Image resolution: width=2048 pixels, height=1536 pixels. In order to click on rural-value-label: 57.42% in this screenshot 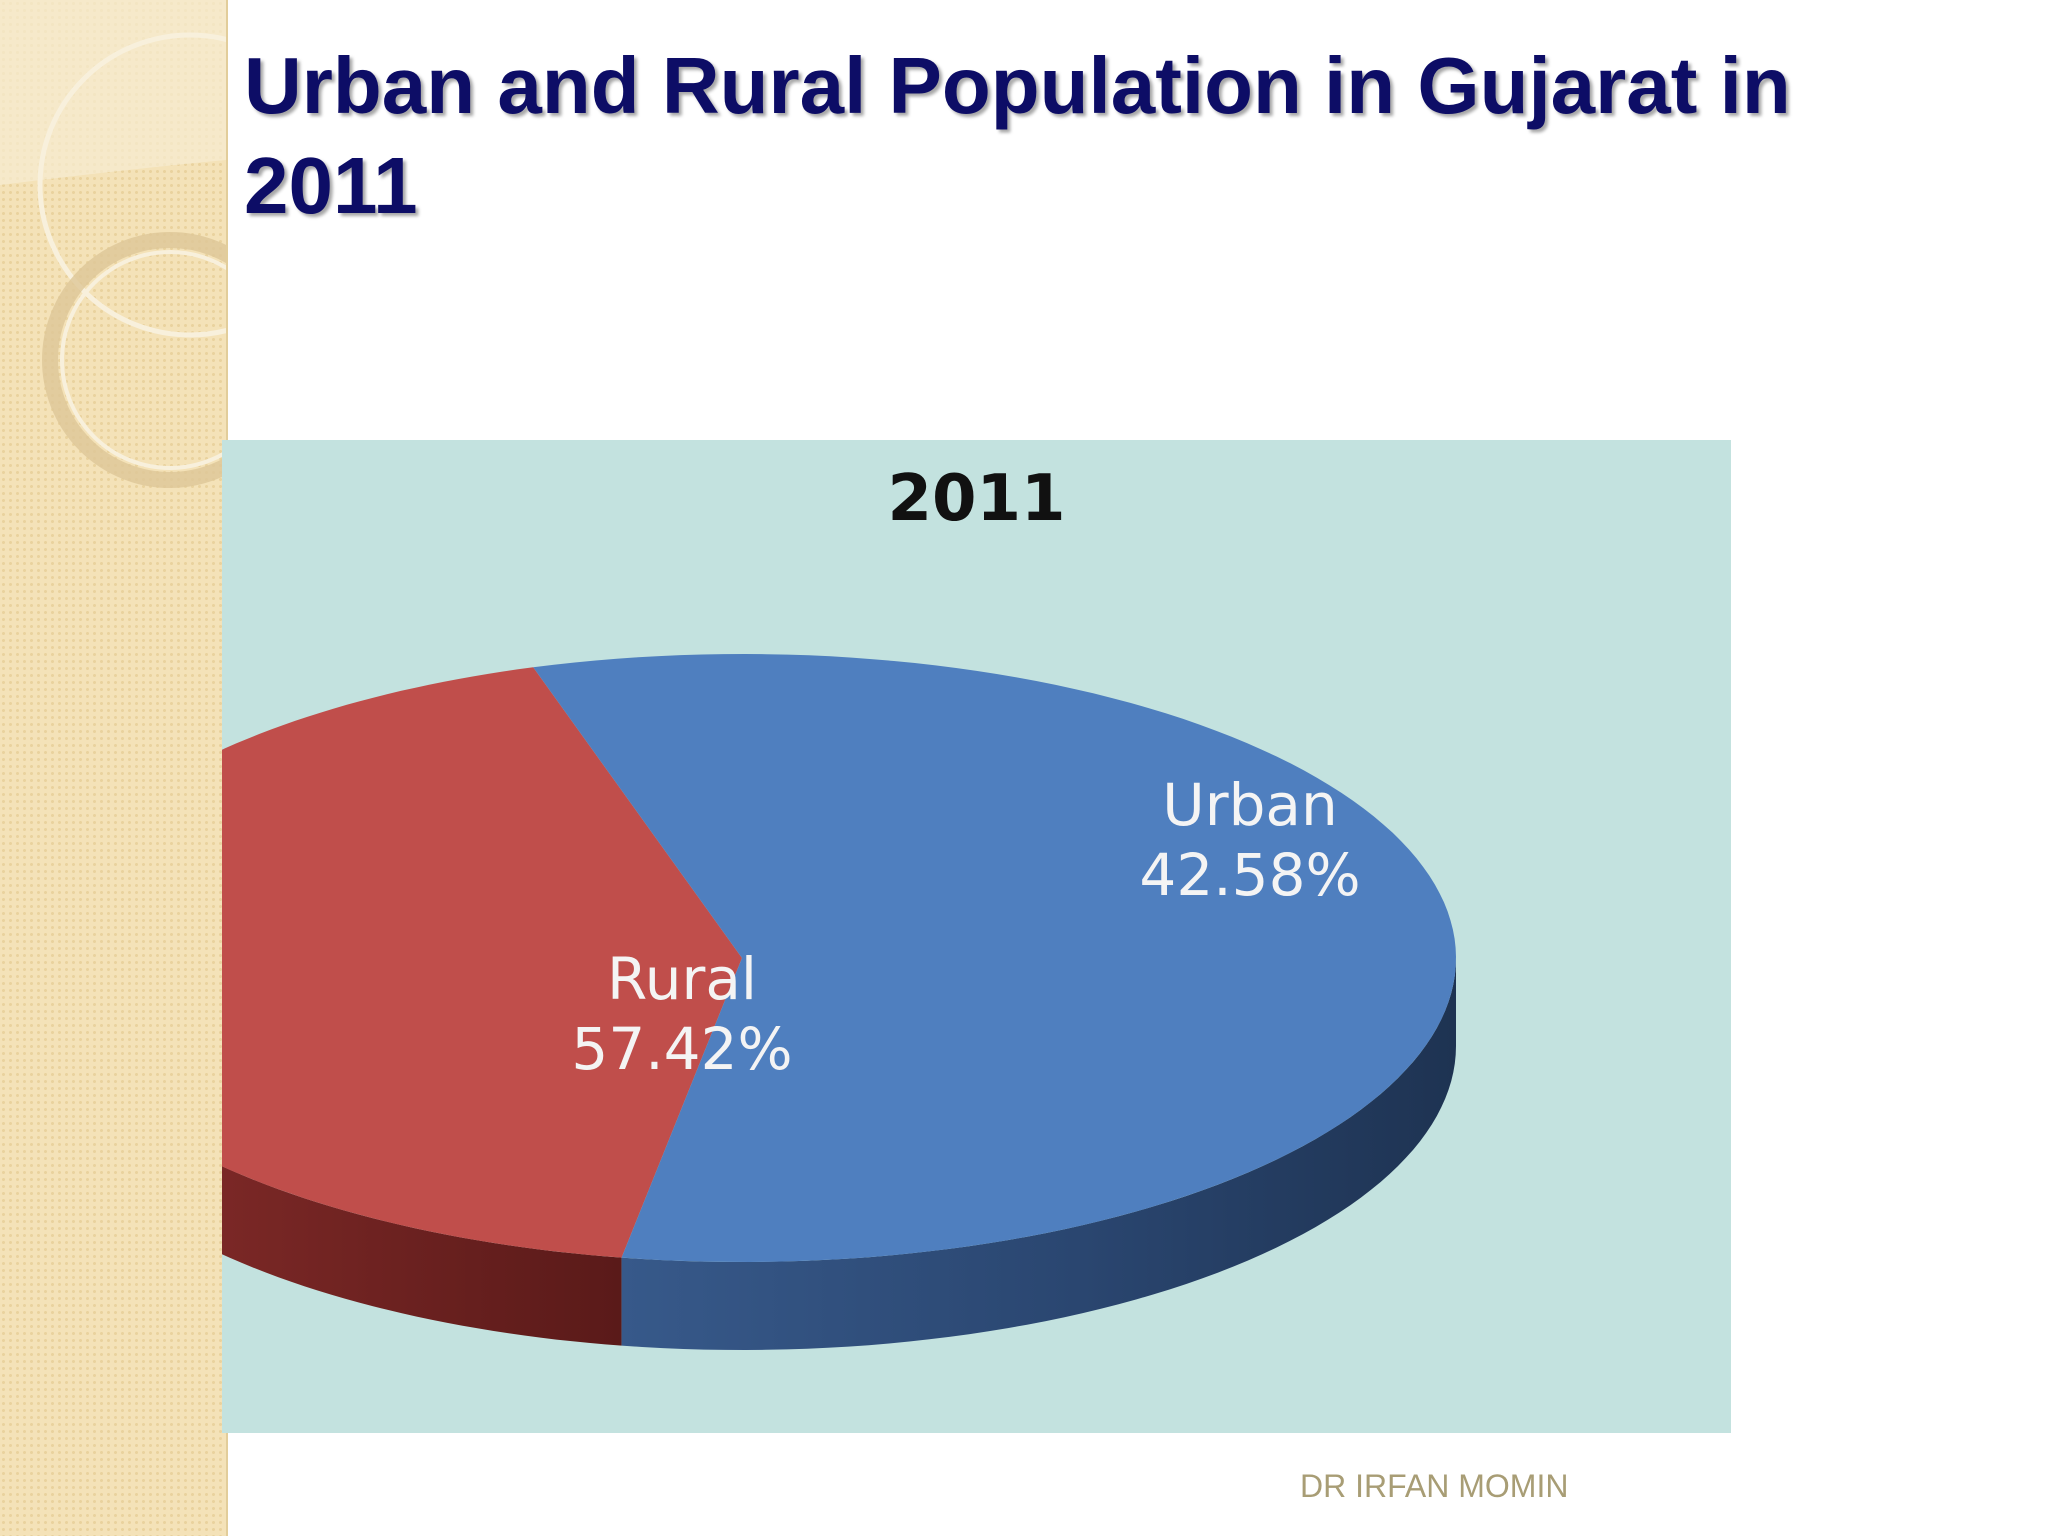, I will do `click(682, 1049)`.